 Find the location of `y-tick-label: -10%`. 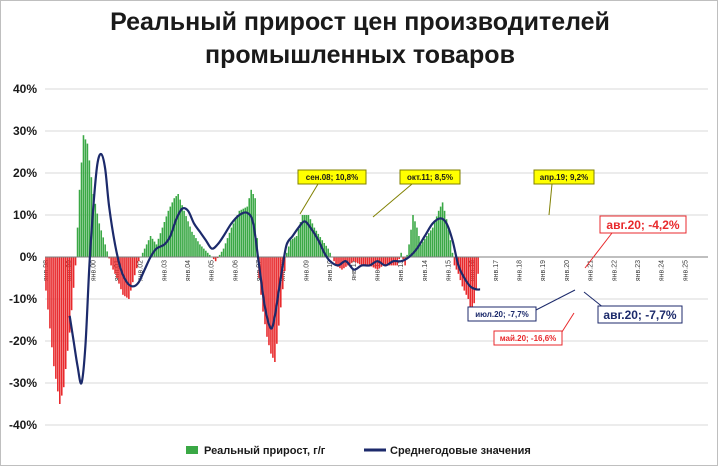

y-tick-label: -10% is located at coordinates (23, 299).